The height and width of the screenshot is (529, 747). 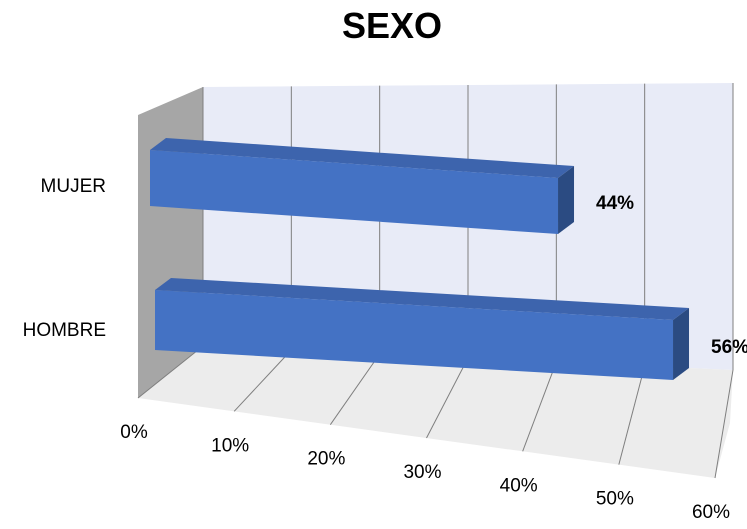 What do you see at coordinates (134, 432) in the screenshot?
I see `x-tick-label: 0%` at bounding box center [134, 432].